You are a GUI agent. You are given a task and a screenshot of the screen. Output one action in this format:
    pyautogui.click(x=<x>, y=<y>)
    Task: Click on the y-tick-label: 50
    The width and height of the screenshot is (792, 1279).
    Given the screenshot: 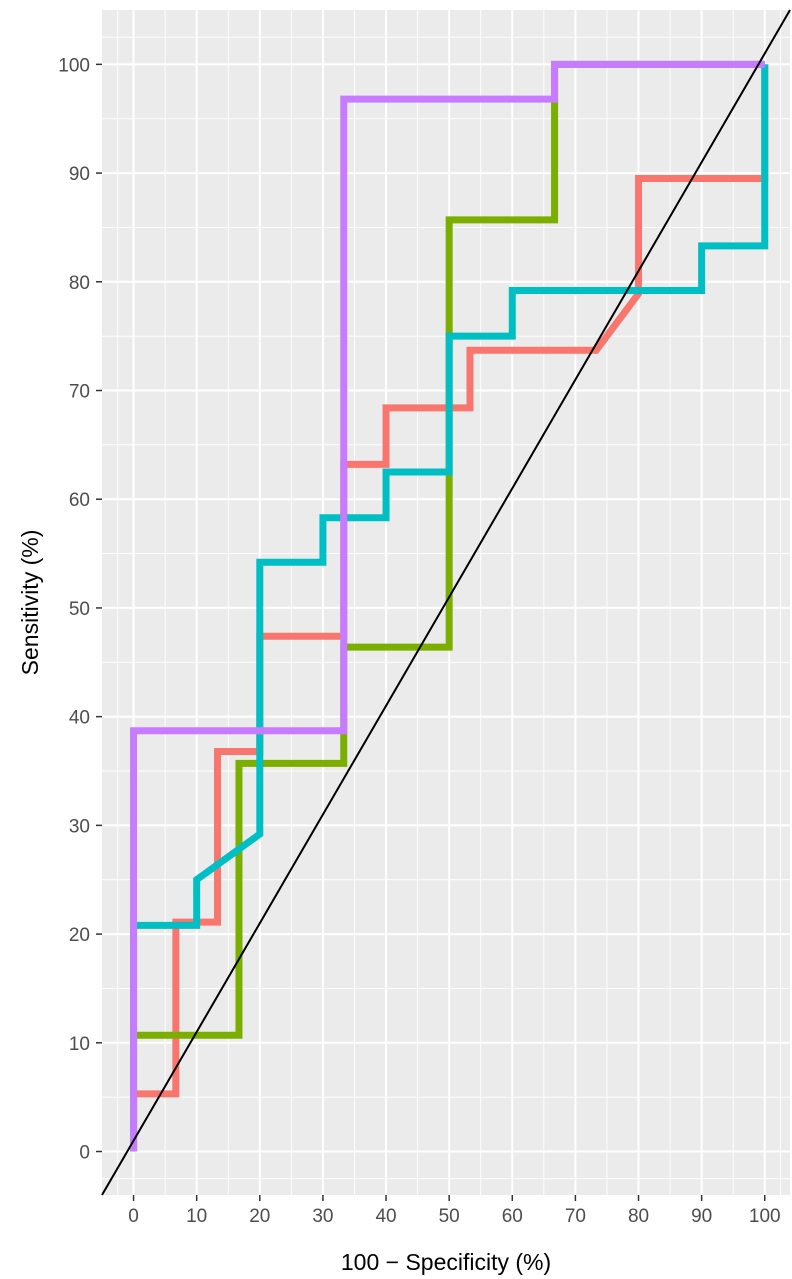 What is the action you would take?
    pyautogui.click(x=79, y=609)
    